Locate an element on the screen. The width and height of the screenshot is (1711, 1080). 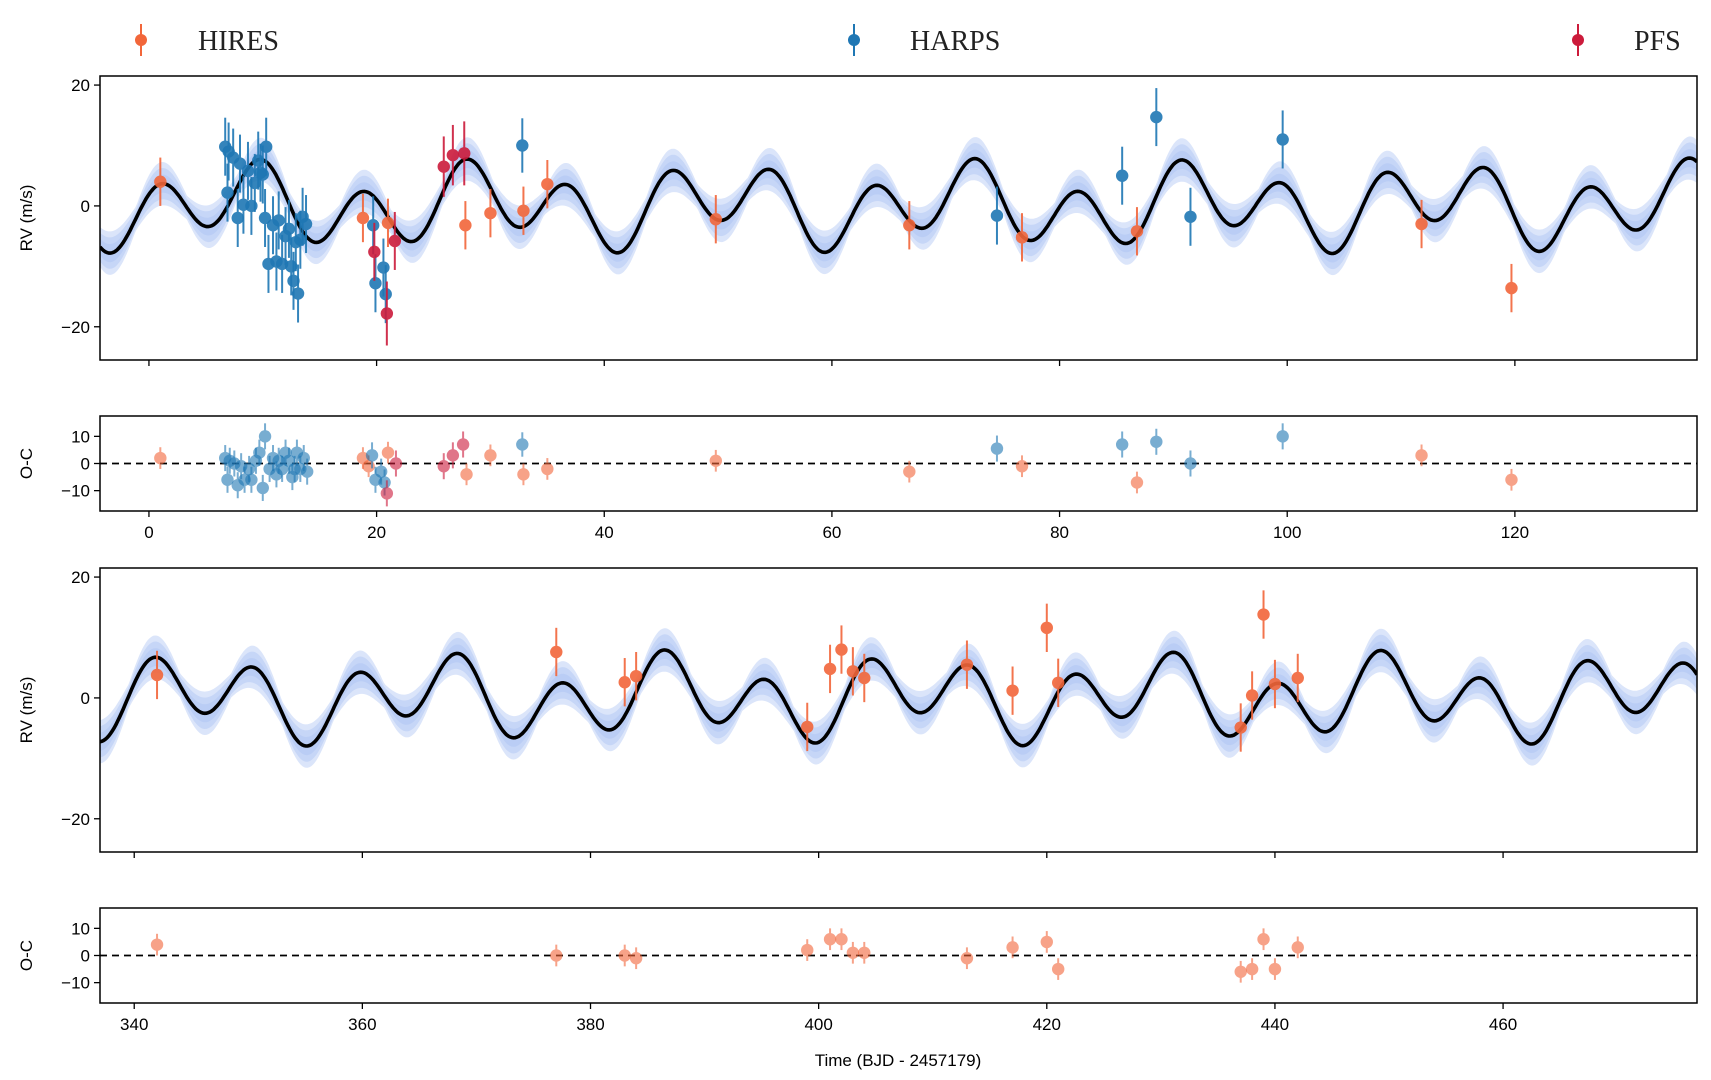
x-tick-label: 460 is located at coordinates (1503, 1024).